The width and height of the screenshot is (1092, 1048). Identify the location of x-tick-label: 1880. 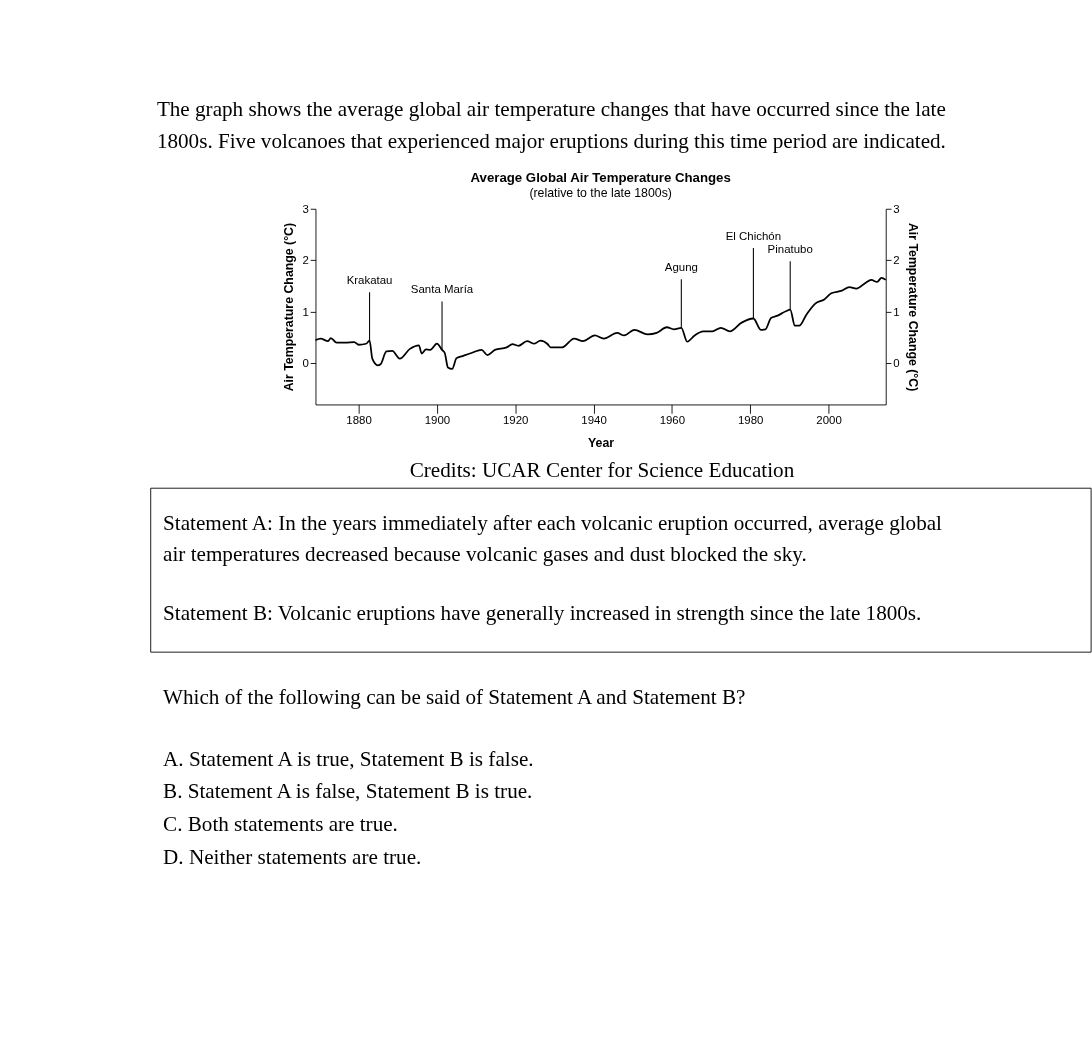
(359, 420).